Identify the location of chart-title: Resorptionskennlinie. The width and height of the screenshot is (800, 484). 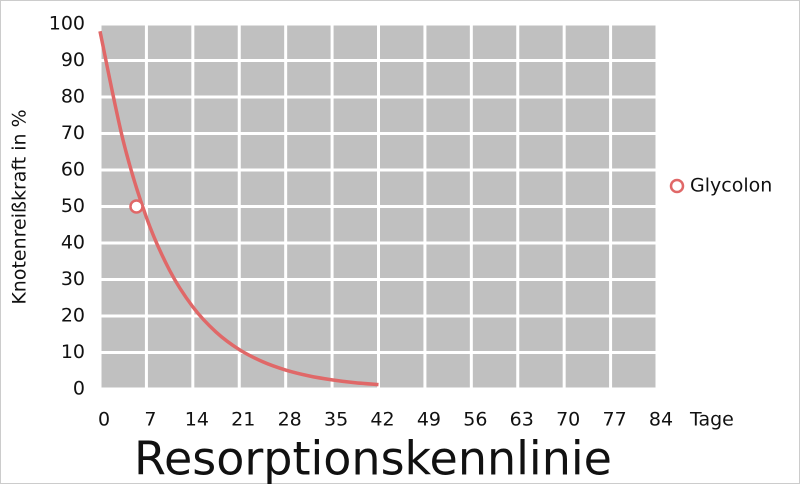
(373, 458).